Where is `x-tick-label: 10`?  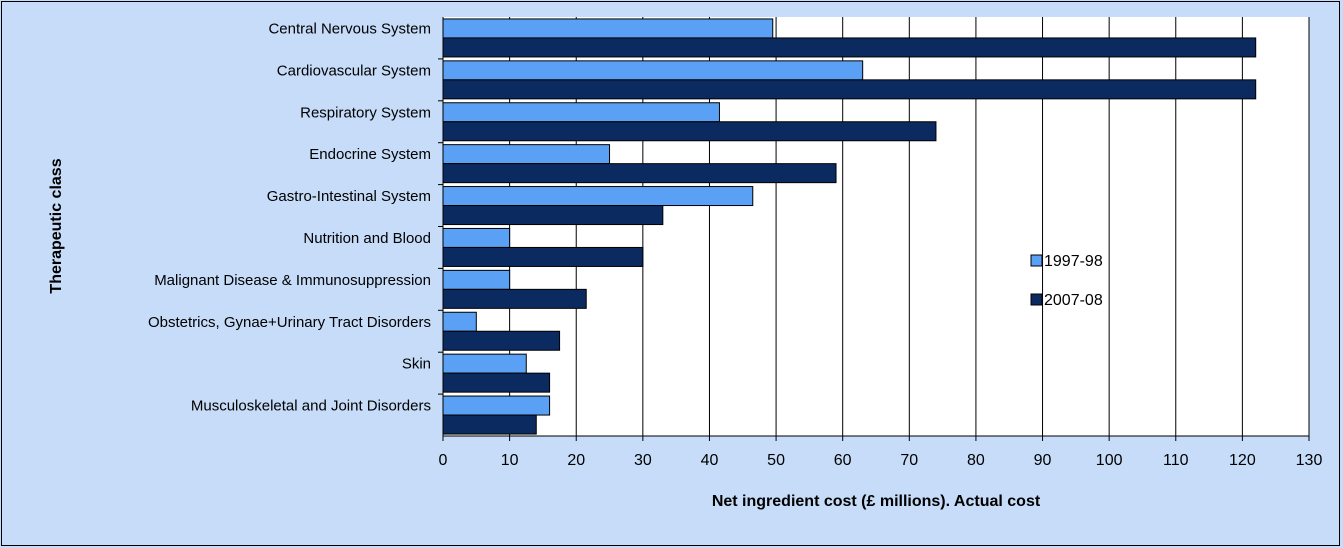
x-tick-label: 10 is located at coordinates (510, 460).